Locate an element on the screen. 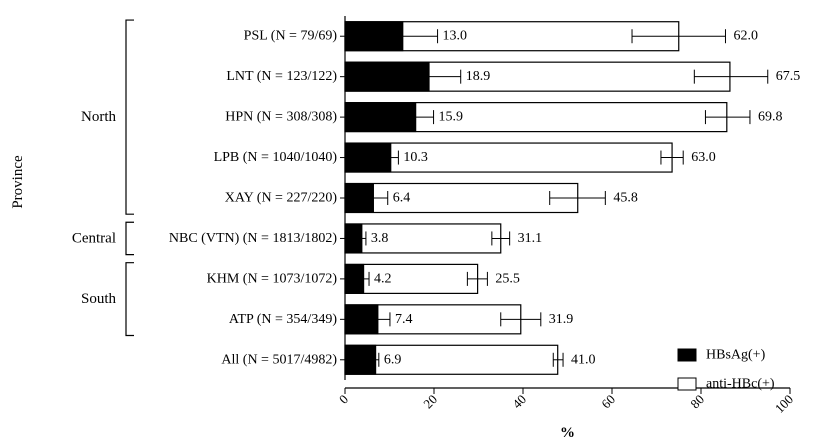 The image size is (818, 447). hbsag-value-label: 7.4 is located at coordinates (404, 319).